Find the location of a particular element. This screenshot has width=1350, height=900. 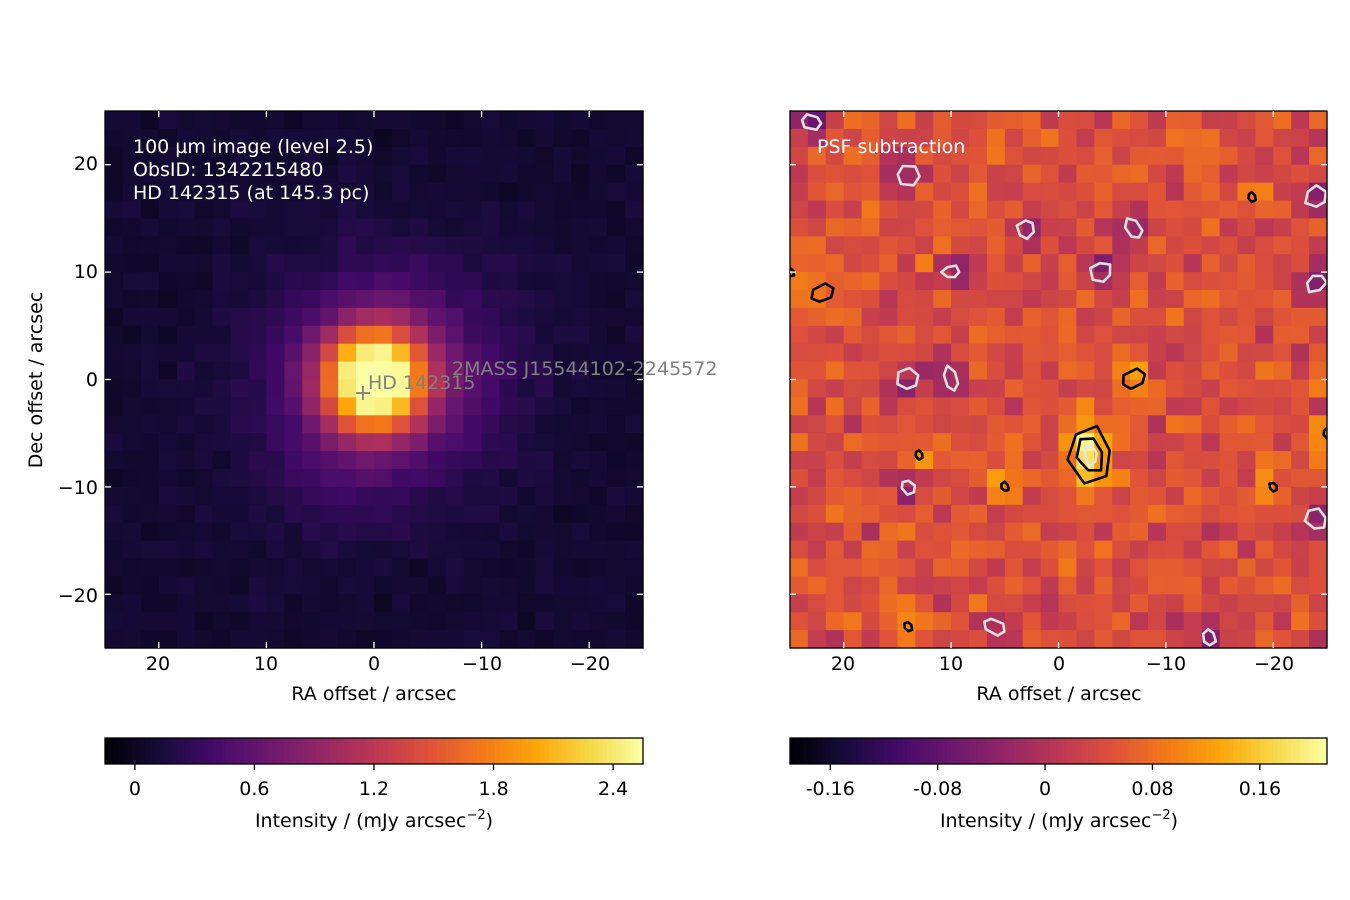

annotation-psf-subtraction: PSF subtraction is located at coordinates (891, 147).